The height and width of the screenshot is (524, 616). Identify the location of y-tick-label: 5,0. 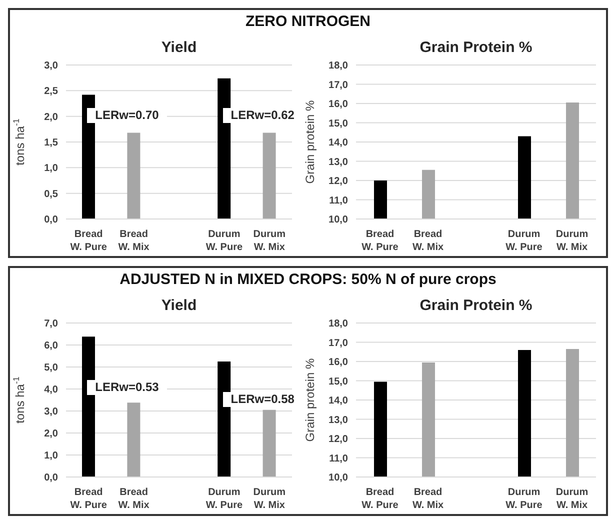
(51, 368).